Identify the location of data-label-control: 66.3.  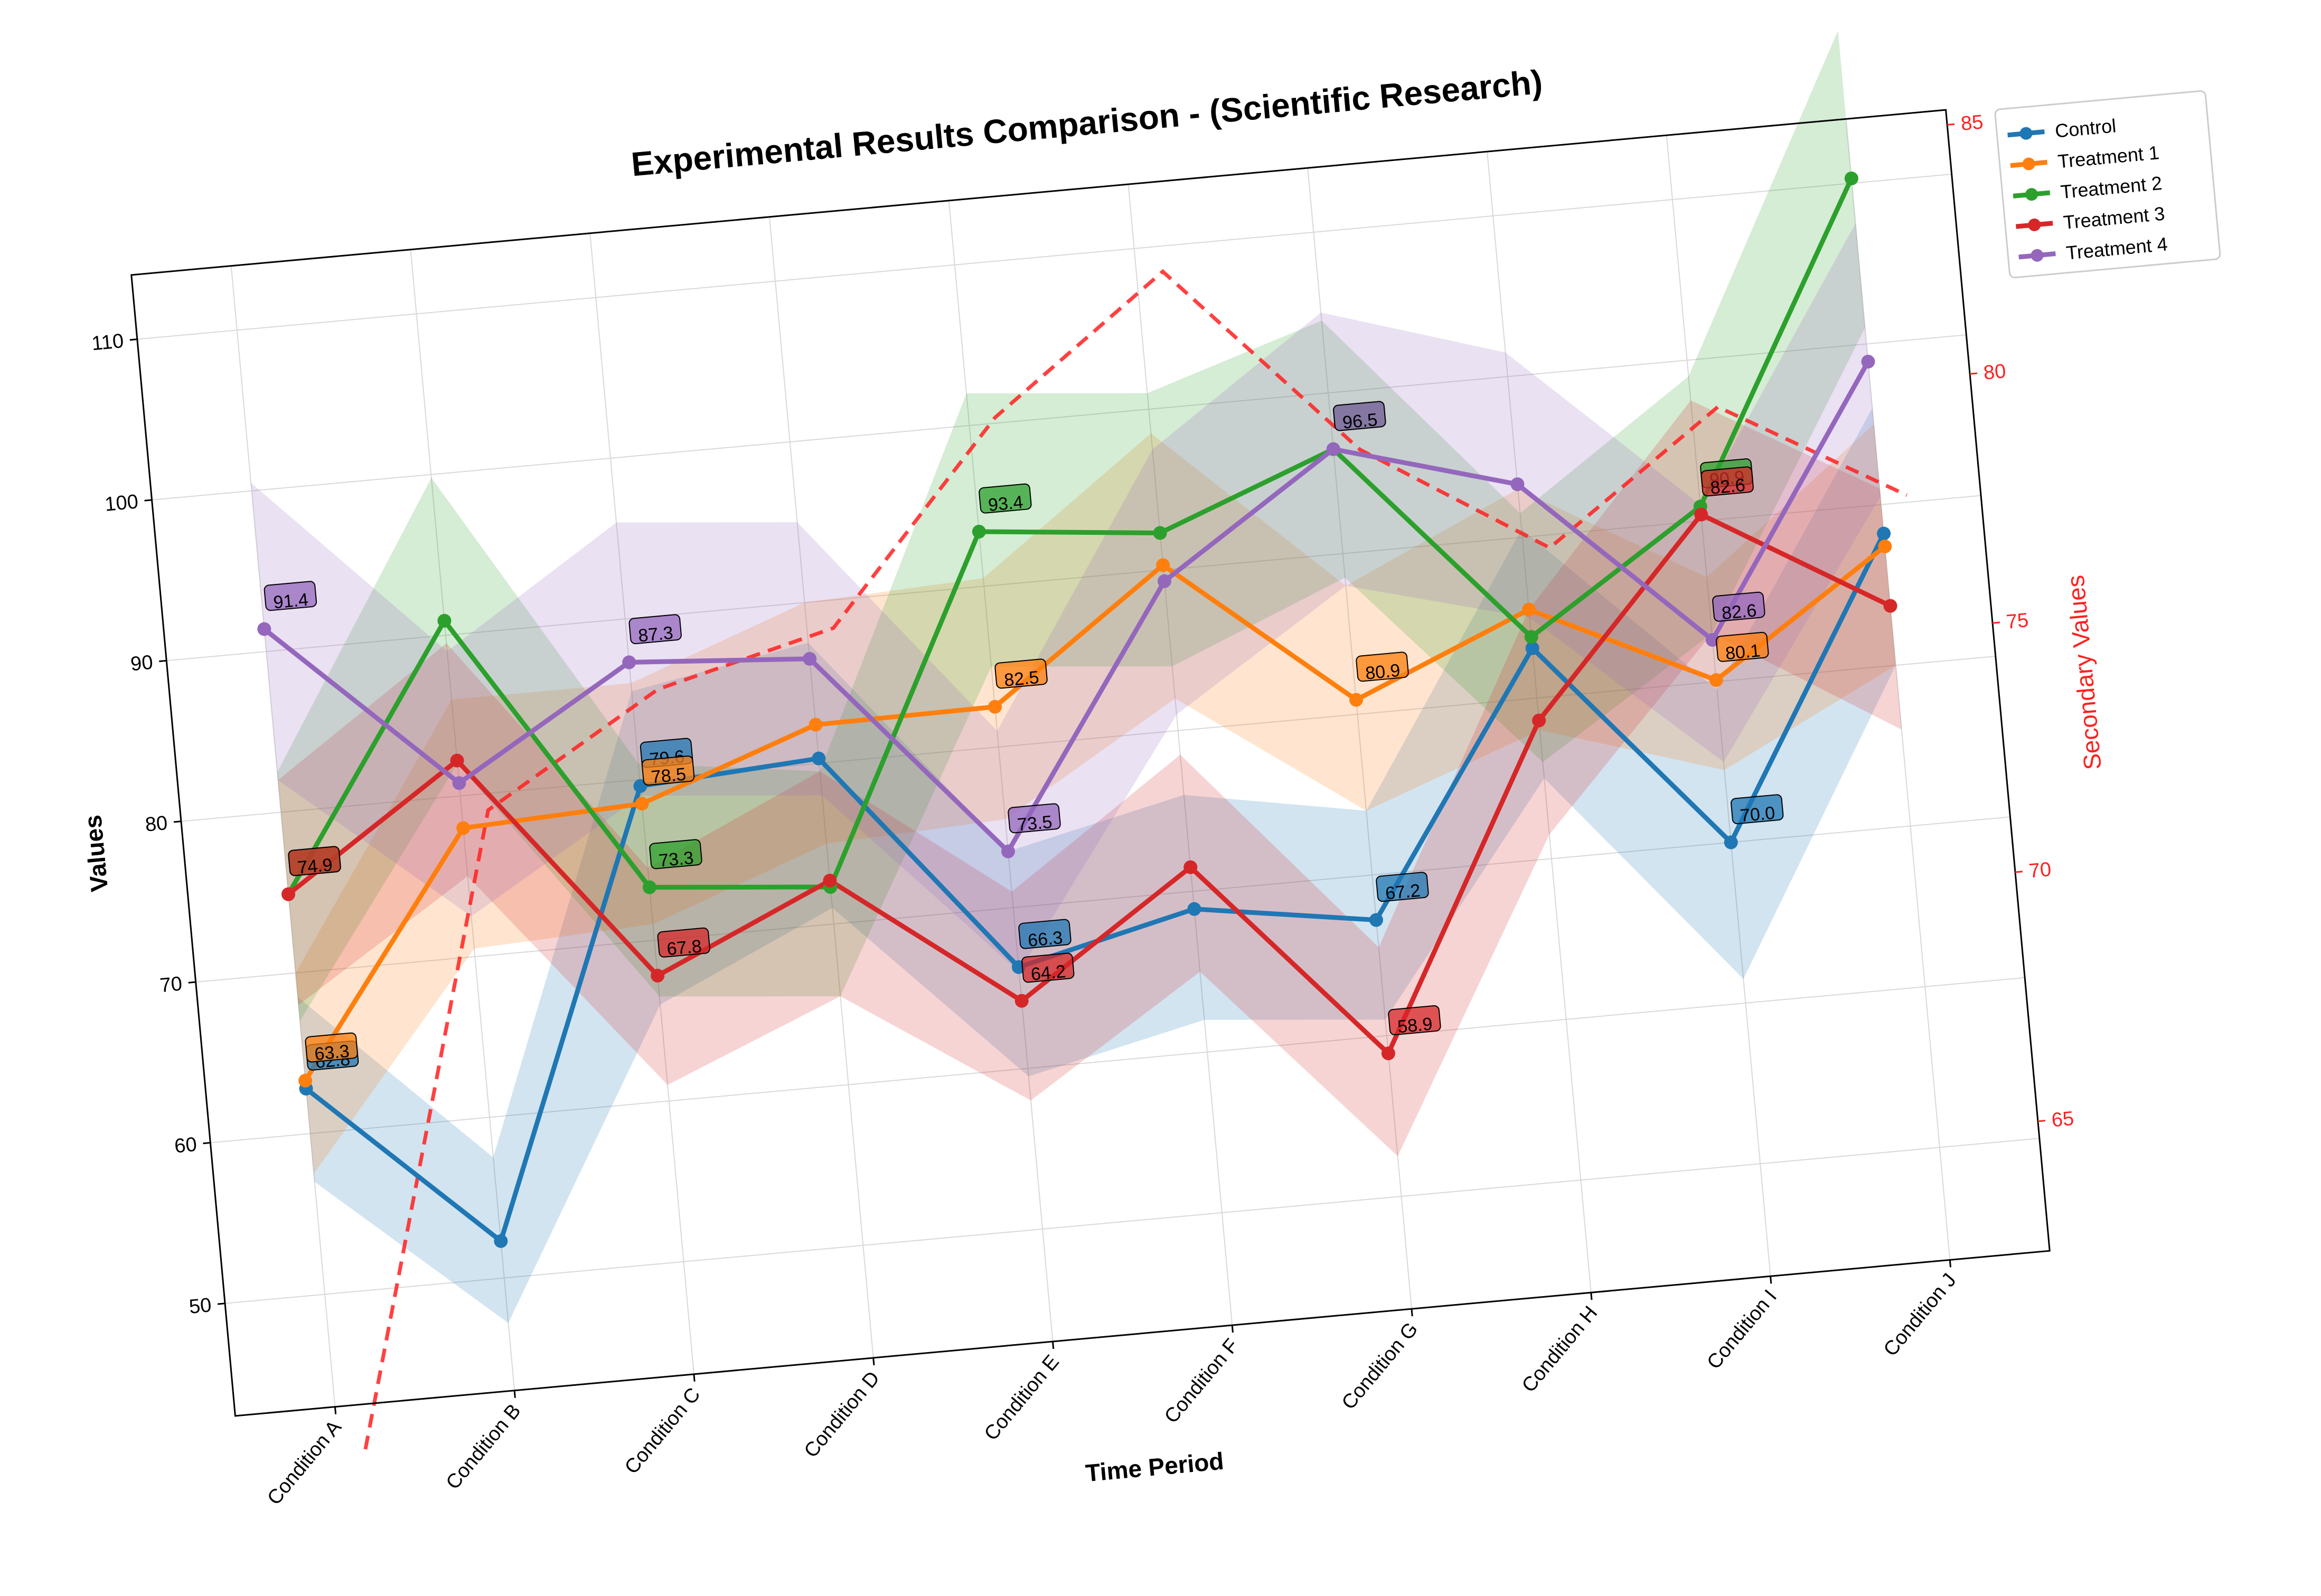
(1045, 935).